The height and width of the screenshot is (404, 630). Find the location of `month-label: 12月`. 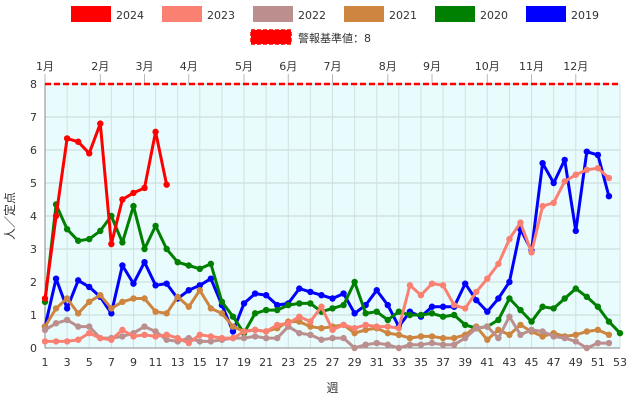

month-label: 12月 is located at coordinates (575, 66).